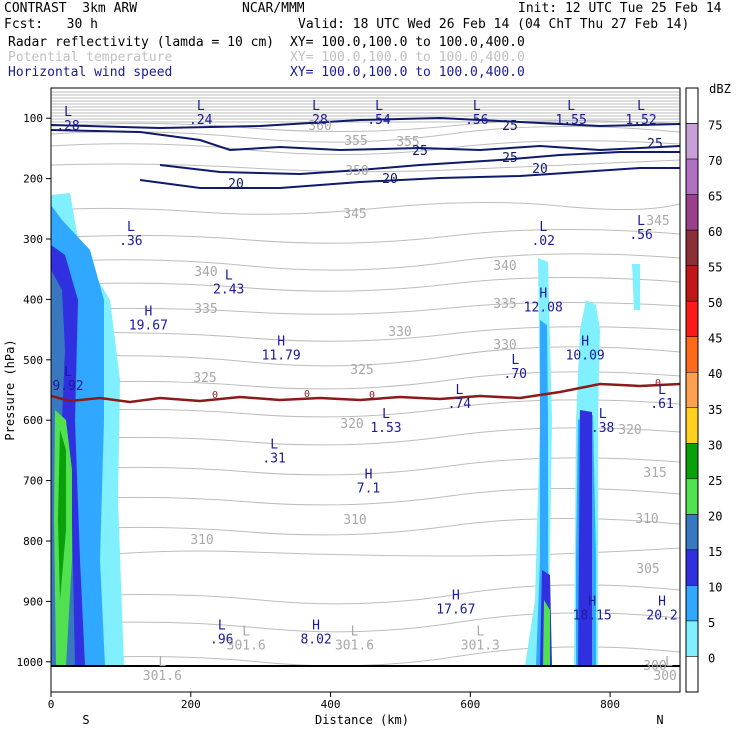 The height and width of the screenshot is (740, 740). Describe the element at coordinates (504, 304) in the screenshot. I see `theta-contour-label: 335` at that location.